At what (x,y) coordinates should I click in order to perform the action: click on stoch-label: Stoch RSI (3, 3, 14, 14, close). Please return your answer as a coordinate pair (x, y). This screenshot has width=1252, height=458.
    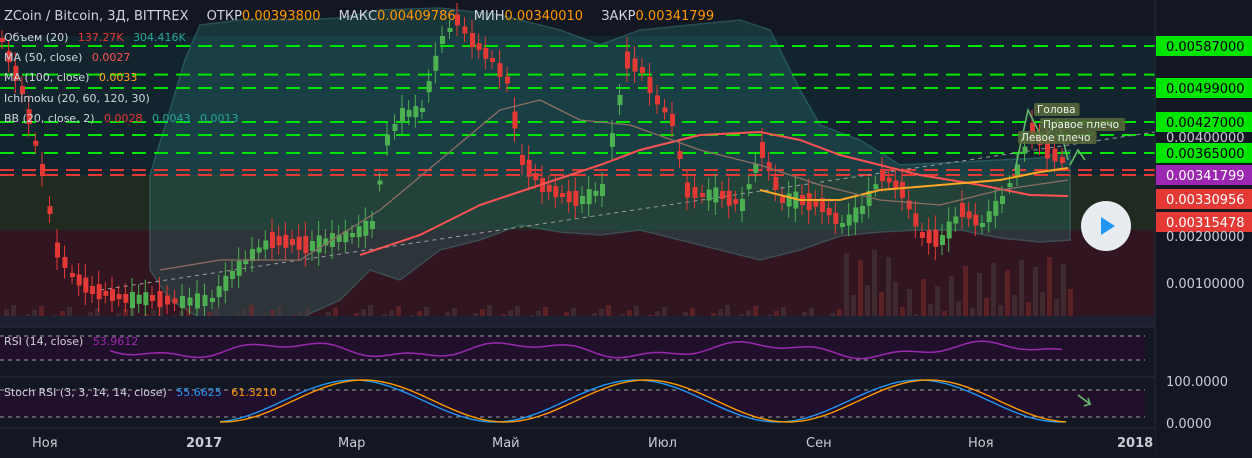
    Looking at the image, I should click on (85, 392).